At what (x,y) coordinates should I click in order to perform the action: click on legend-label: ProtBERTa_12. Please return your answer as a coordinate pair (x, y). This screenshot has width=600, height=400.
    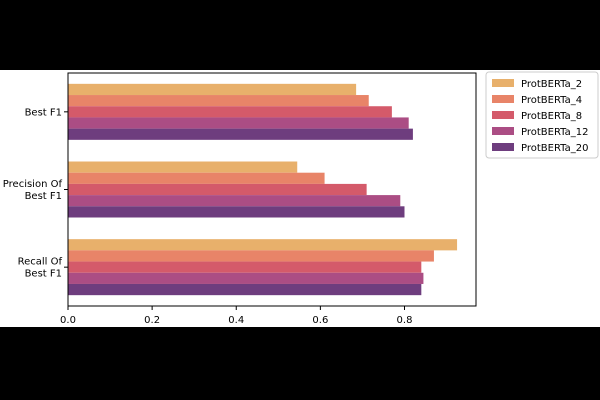
    Looking at the image, I should click on (555, 132).